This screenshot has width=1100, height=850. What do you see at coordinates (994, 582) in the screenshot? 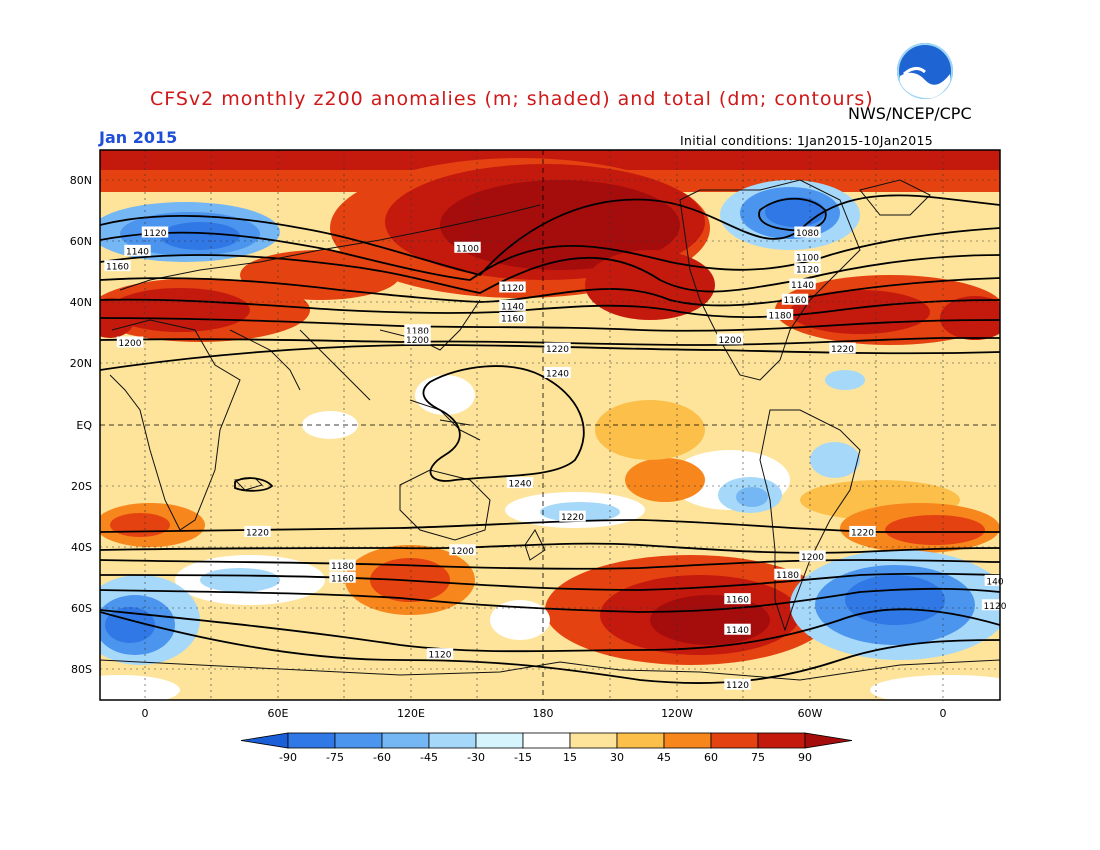
I see `contour-label: 140` at bounding box center [994, 582].